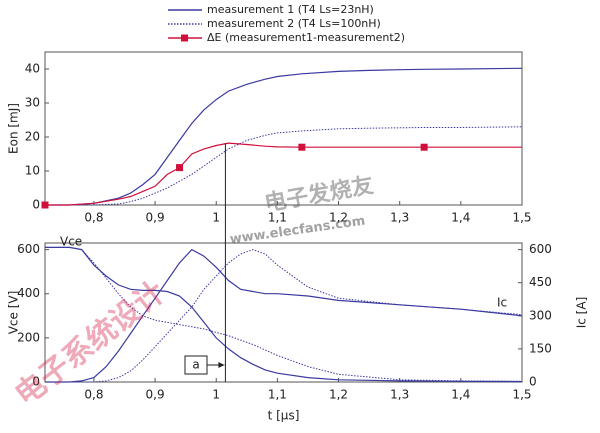  I want to click on legend-label: measurement 1 (T4 Ls=23nH), so click(290, 9).